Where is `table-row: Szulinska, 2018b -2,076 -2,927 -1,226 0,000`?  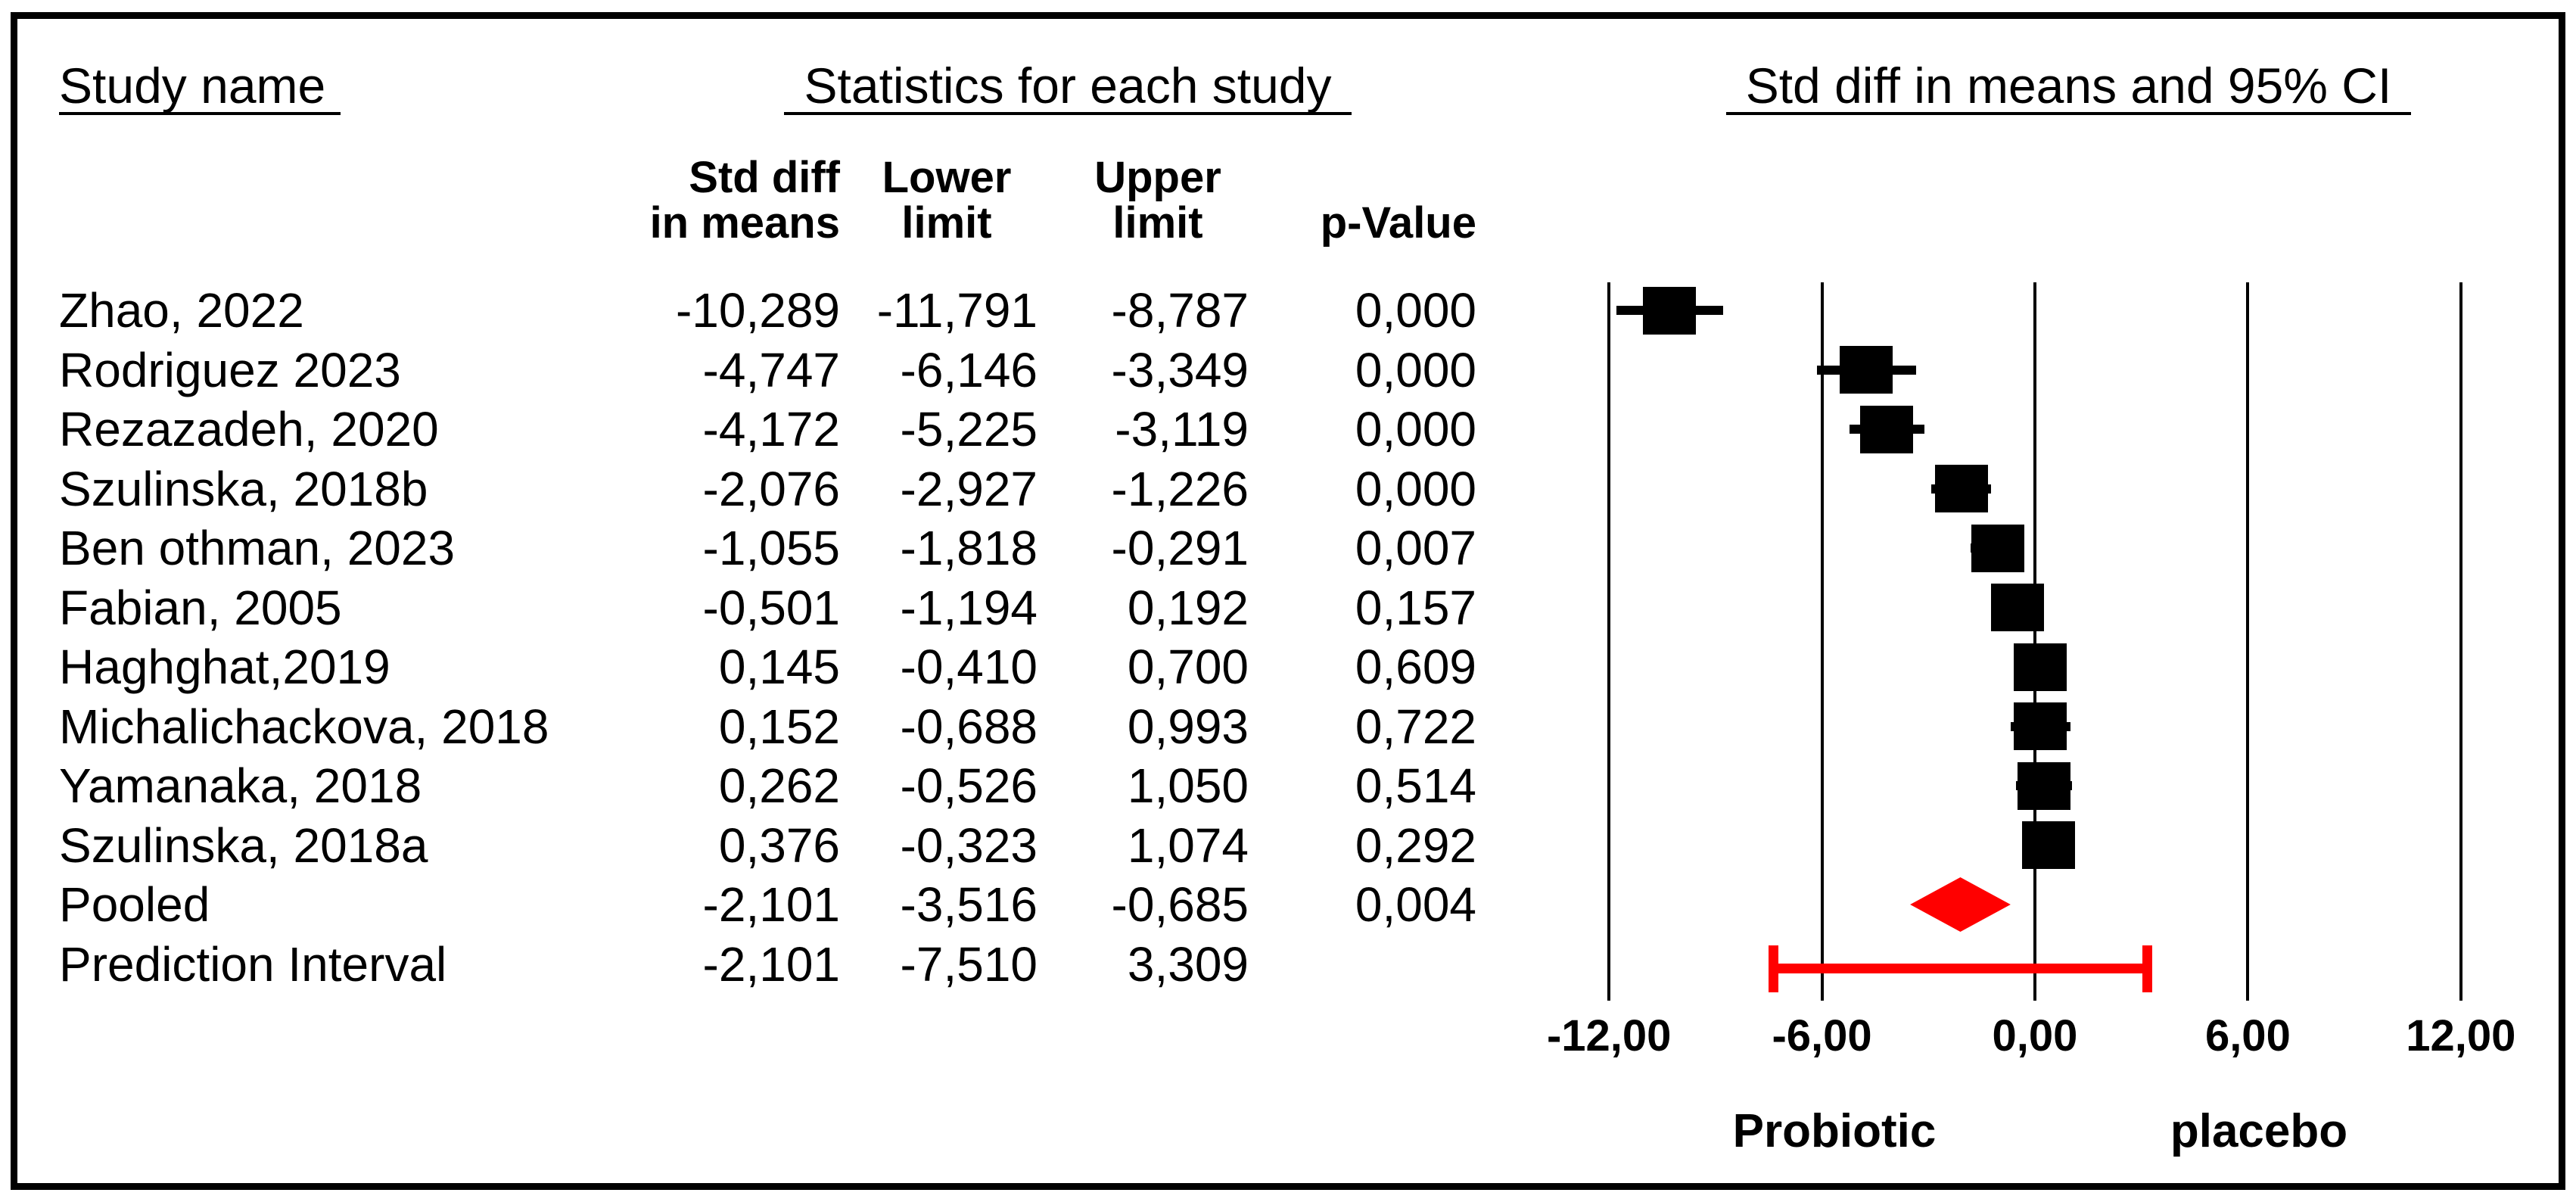
table-row: Szulinska, 2018b -2,076 -2,927 -1,226 0,000 is located at coordinates (757, 488).